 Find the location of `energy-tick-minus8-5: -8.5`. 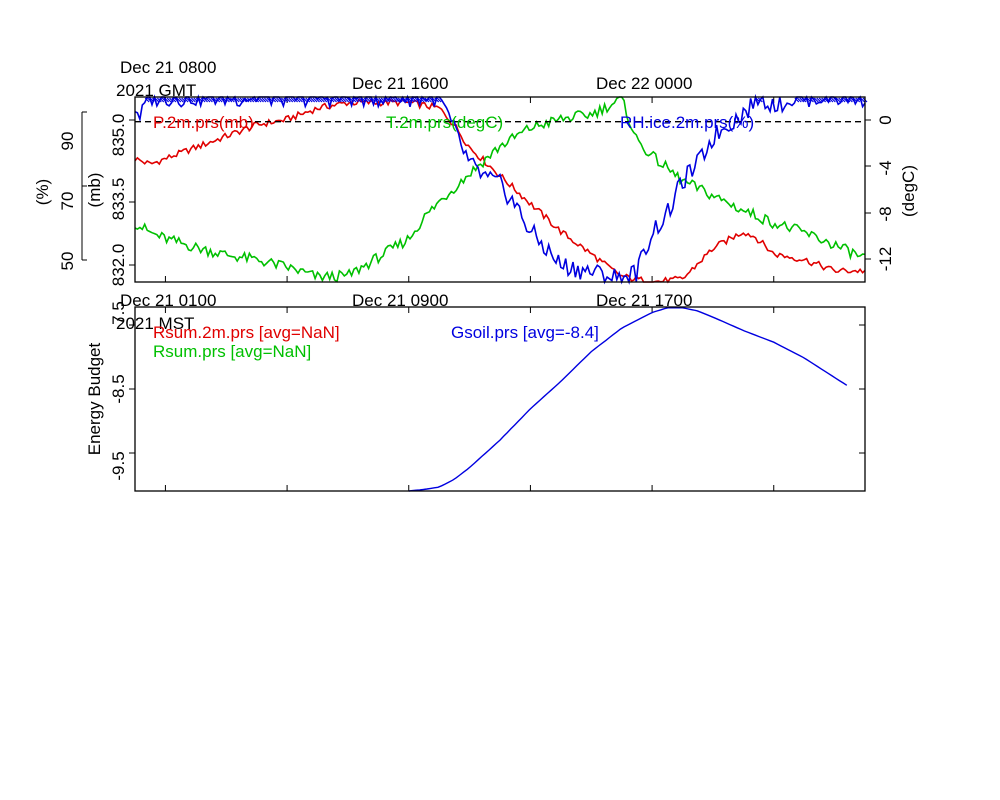

energy-tick-minus8-5: -8.5 is located at coordinates (118, 388).